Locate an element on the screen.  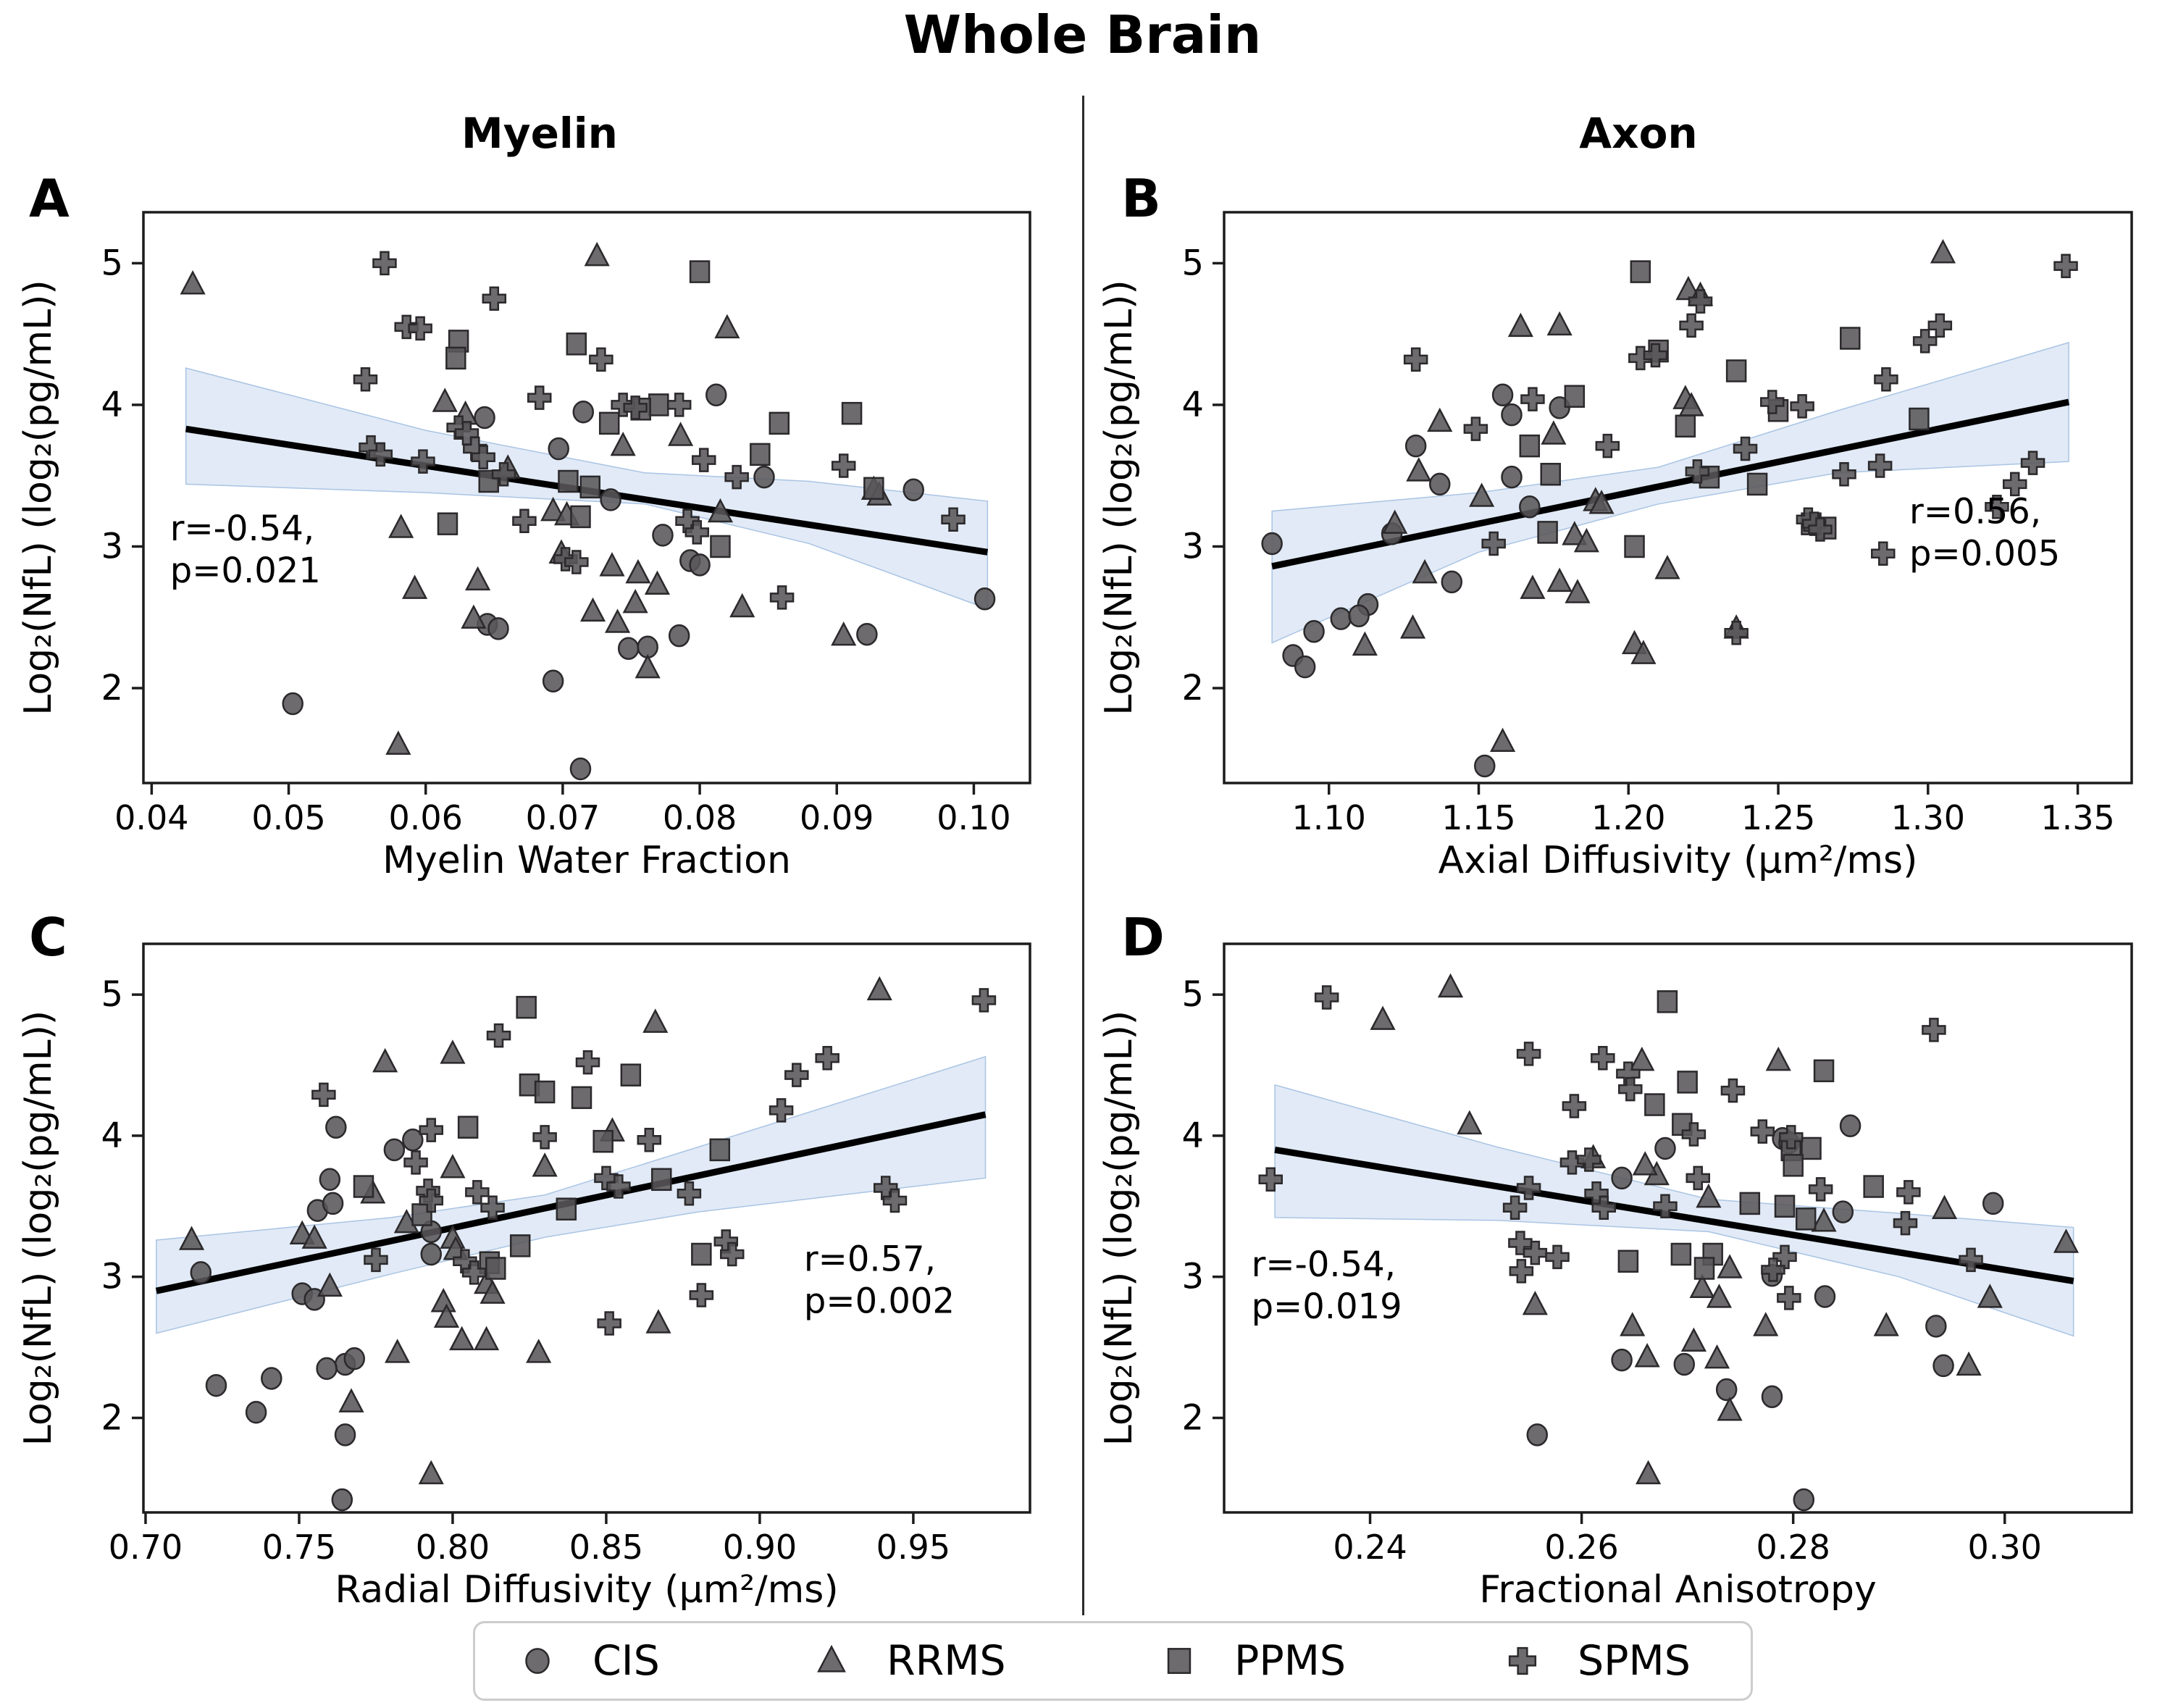
y-tick-label: 2 is located at coordinates (112, 1418).